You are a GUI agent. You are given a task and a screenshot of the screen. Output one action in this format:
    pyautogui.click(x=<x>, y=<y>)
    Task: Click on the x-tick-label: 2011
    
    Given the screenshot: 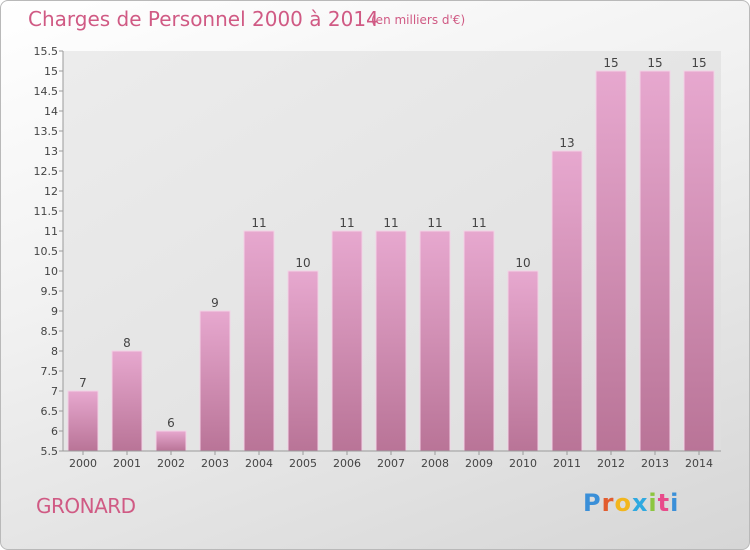 What is the action you would take?
    pyautogui.click(x=567, y=463)
    